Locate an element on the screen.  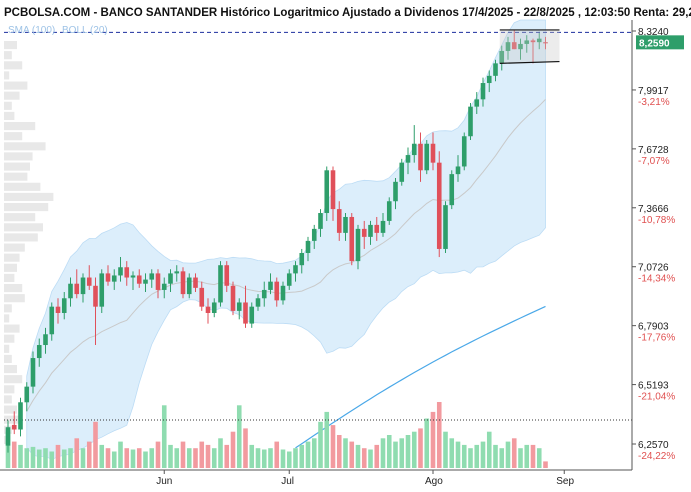
y-tick-label: 6,5193 is located at coordinates (653, 386).